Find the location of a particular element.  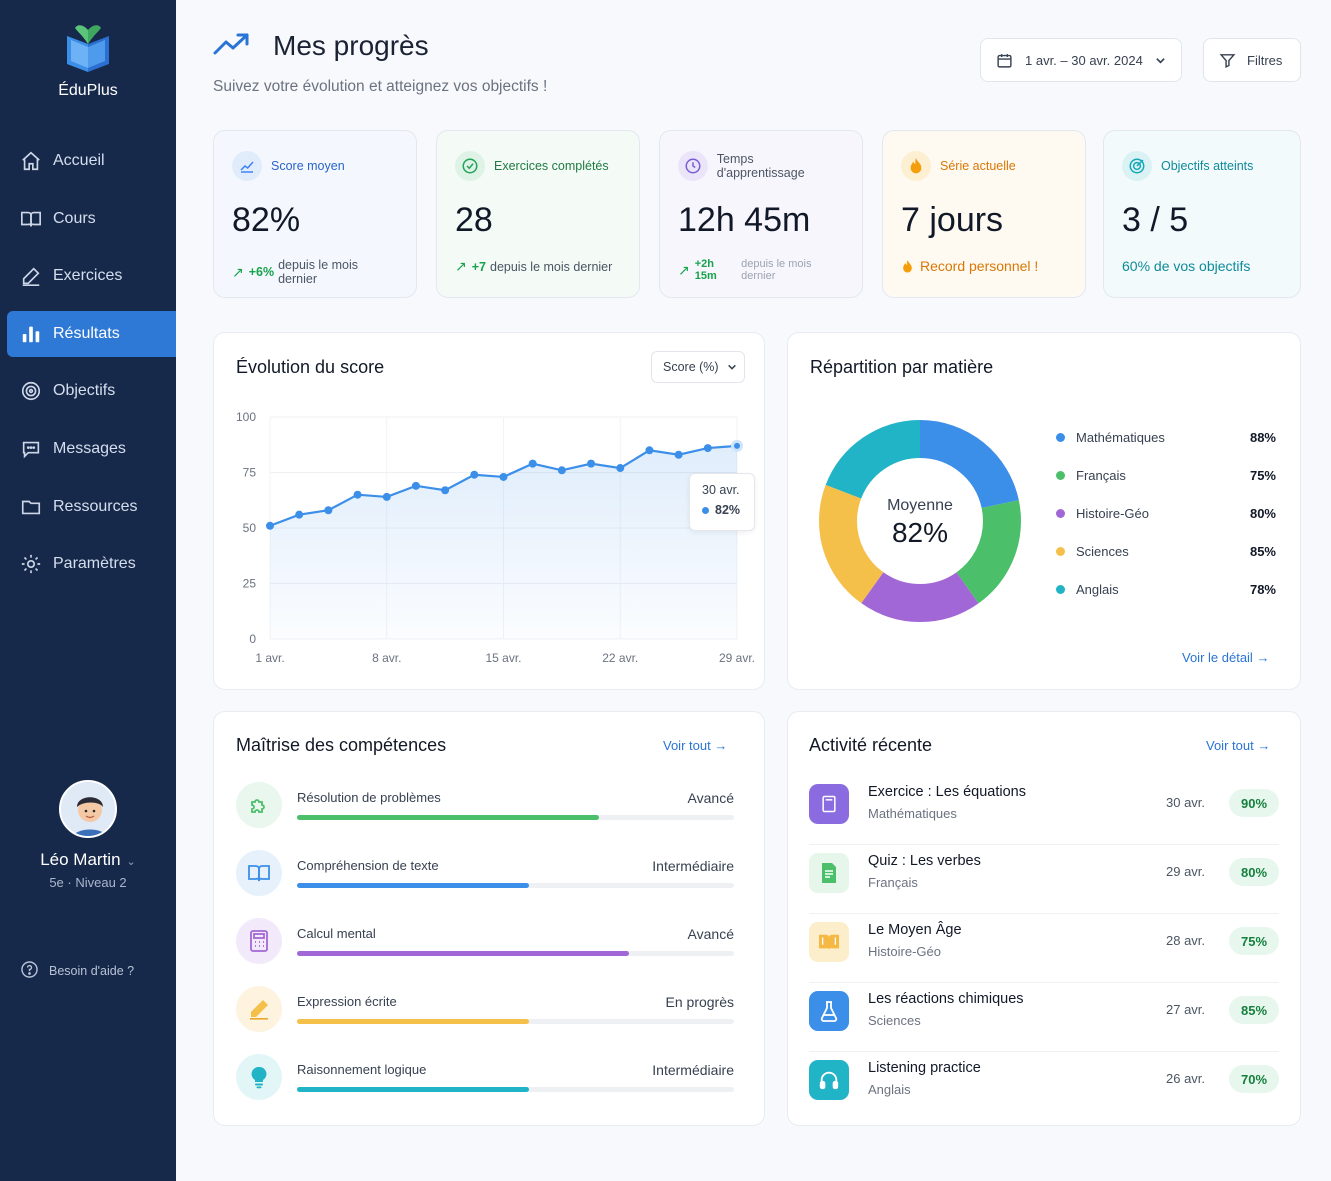

bar-chart-icon is located at coordinates (31, 334).